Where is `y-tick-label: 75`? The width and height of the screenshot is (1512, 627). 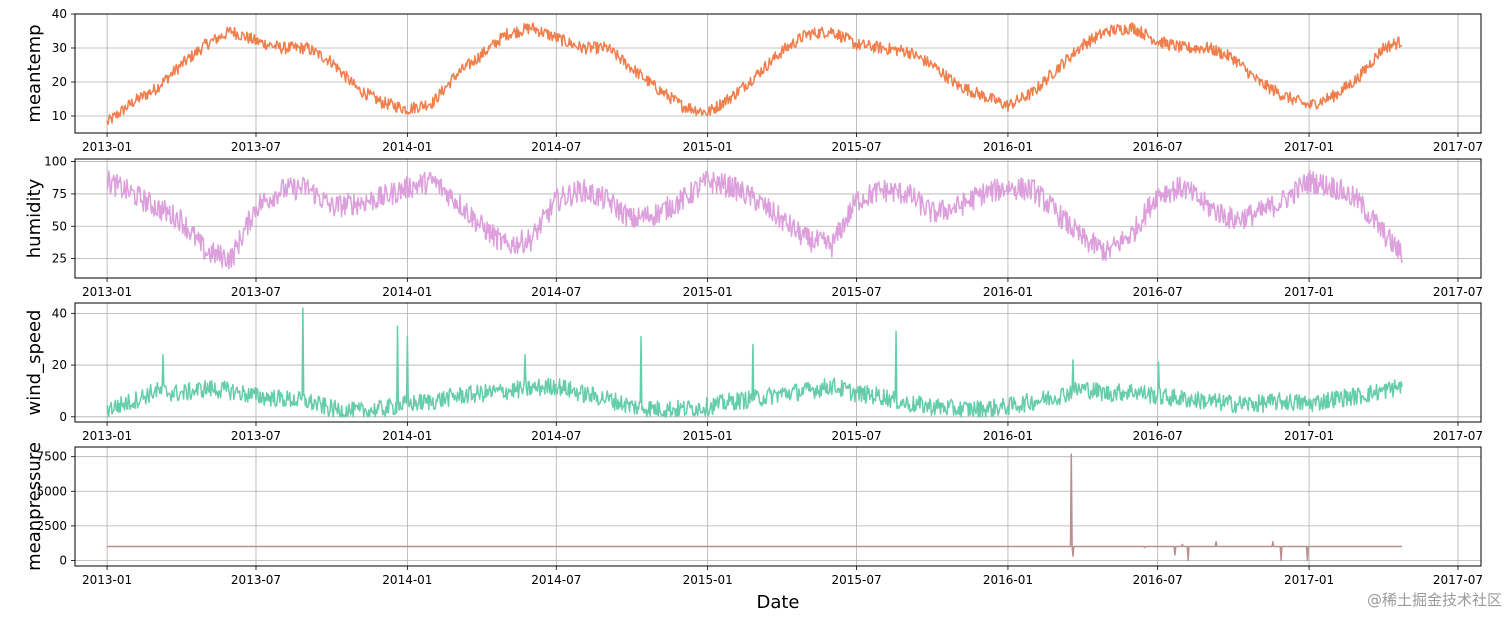
y-tick-label: 75 is located at coordinates (59, 194).